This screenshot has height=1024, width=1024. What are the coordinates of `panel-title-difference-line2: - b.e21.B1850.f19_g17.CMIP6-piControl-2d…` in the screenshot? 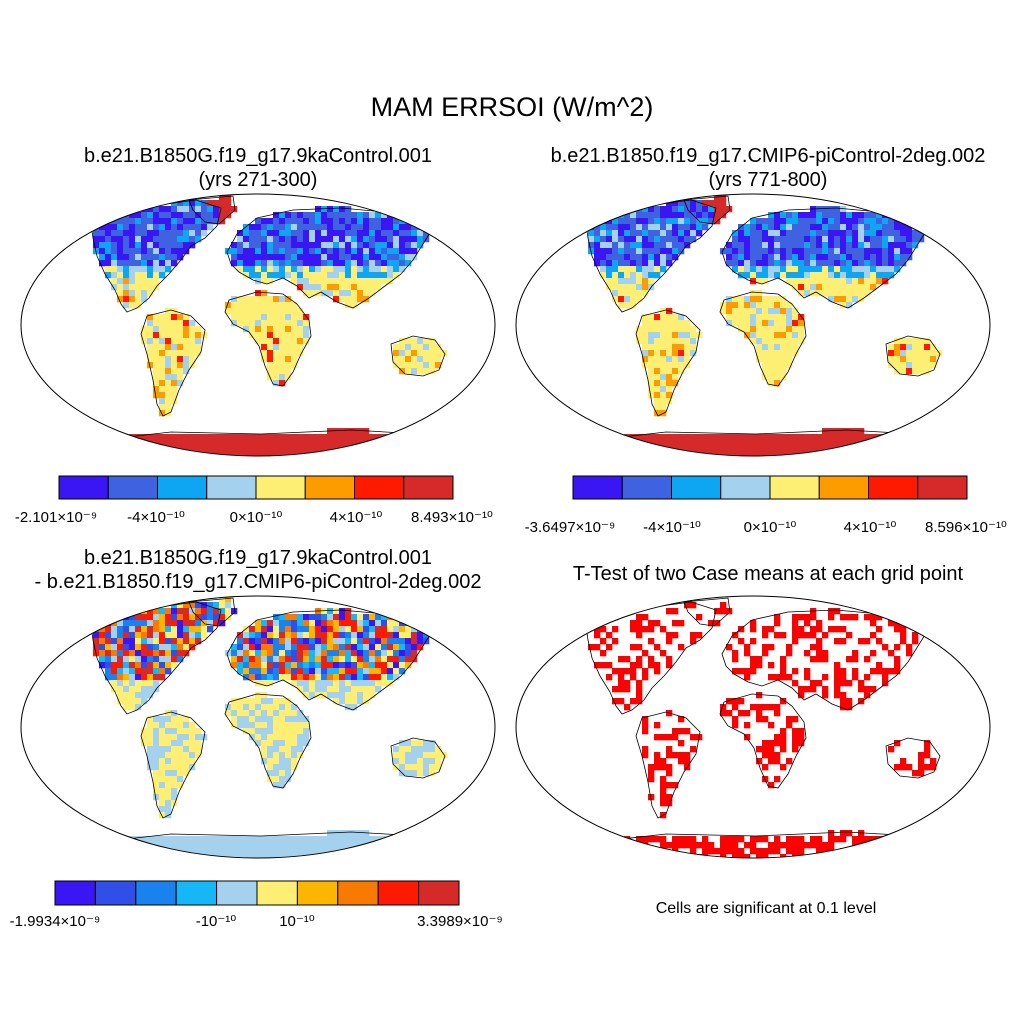 It's located at (258, 582).